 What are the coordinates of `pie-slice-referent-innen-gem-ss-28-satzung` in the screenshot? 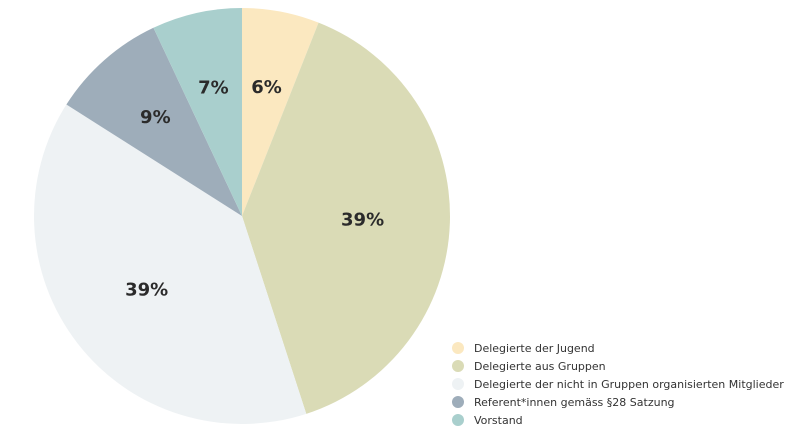 It's located at (154, 121).